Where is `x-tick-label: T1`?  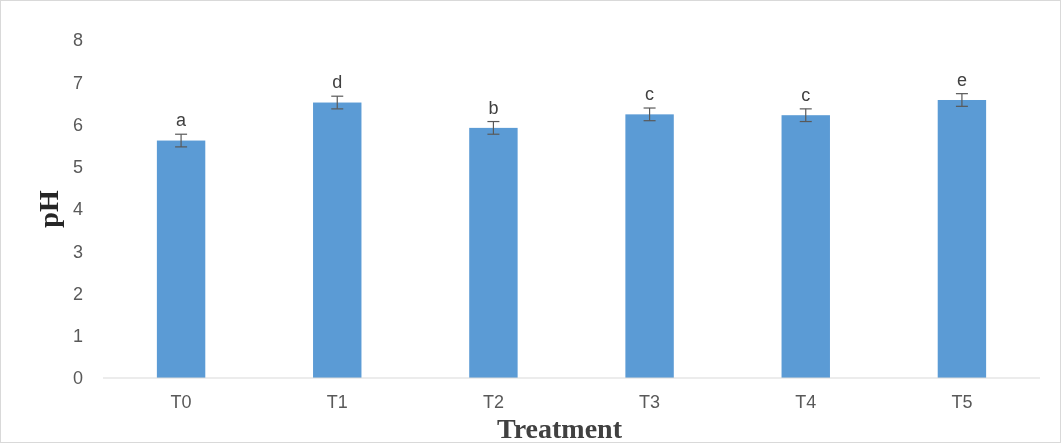
x-tick-label: T1 is located at coordinates (337, 402).